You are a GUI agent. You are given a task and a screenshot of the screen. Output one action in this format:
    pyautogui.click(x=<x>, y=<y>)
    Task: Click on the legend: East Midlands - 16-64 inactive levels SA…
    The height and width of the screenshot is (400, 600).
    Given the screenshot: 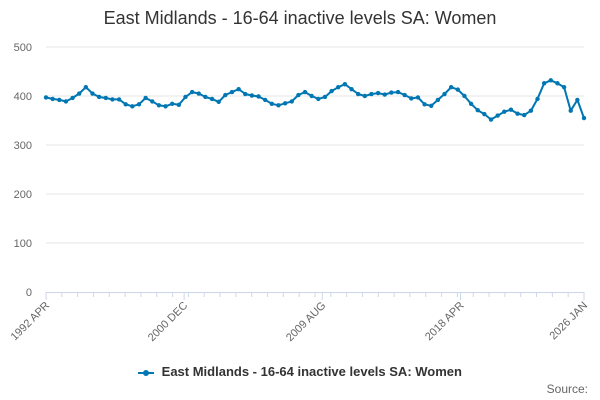 What is the action you would take?
    pyautogui.click(x=300, y=371)
    